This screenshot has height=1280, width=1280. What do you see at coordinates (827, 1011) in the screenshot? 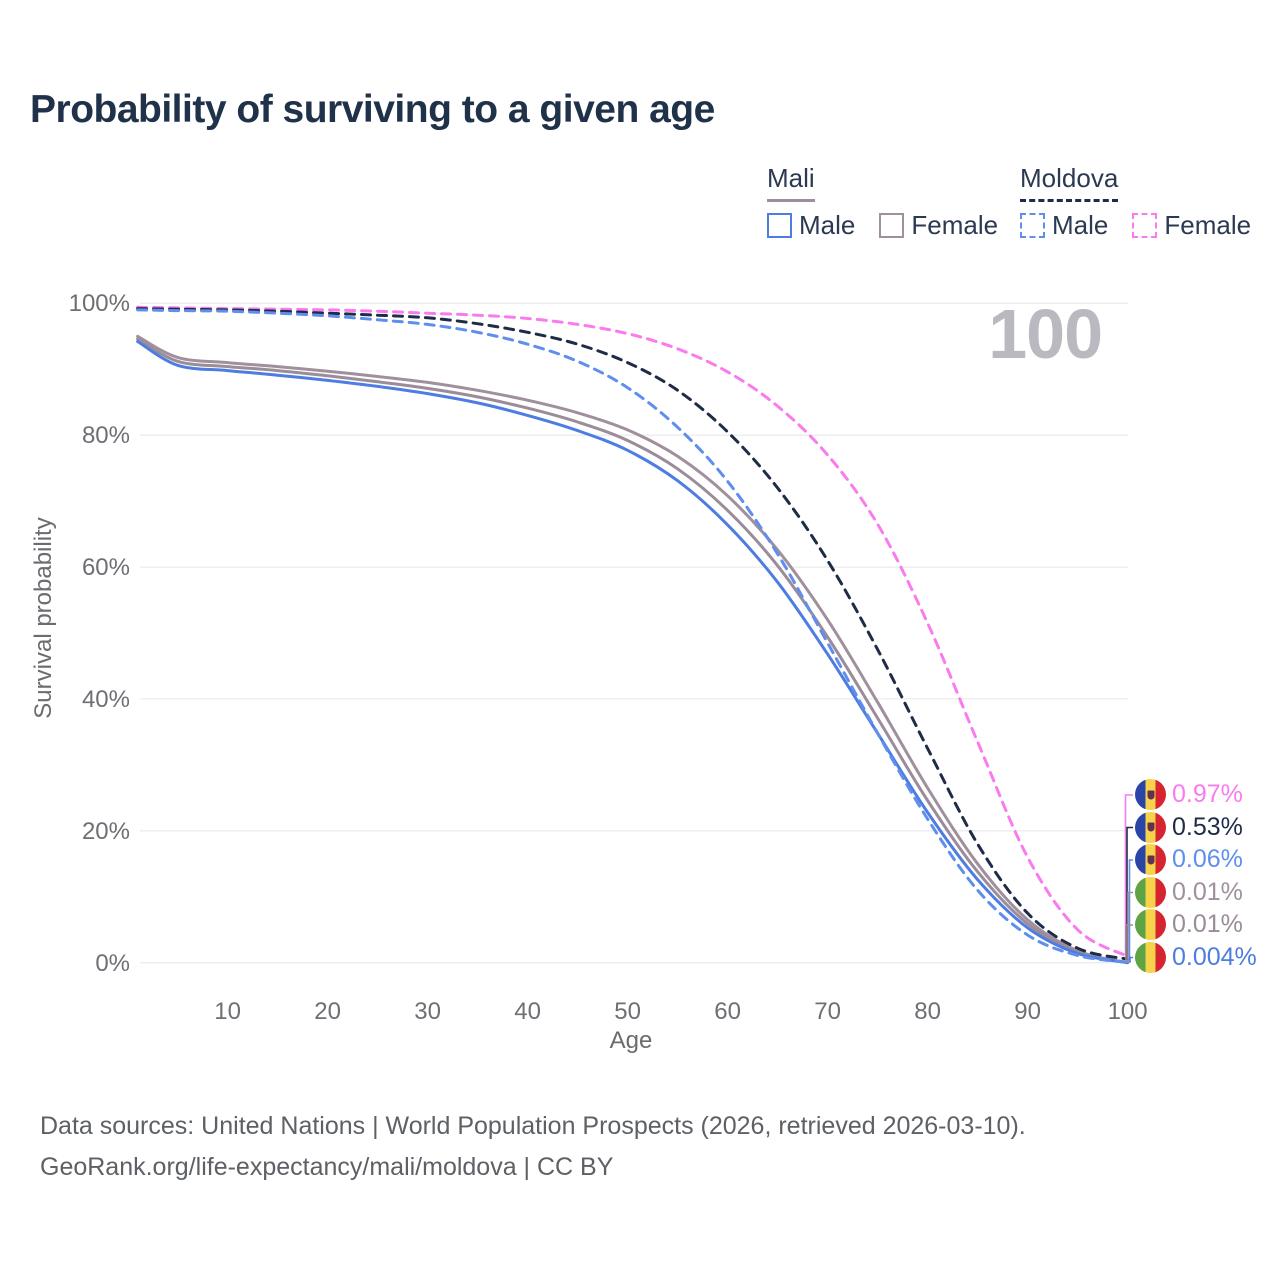
I see `x-tick-label: 70` at bounding box center [827, 1011].